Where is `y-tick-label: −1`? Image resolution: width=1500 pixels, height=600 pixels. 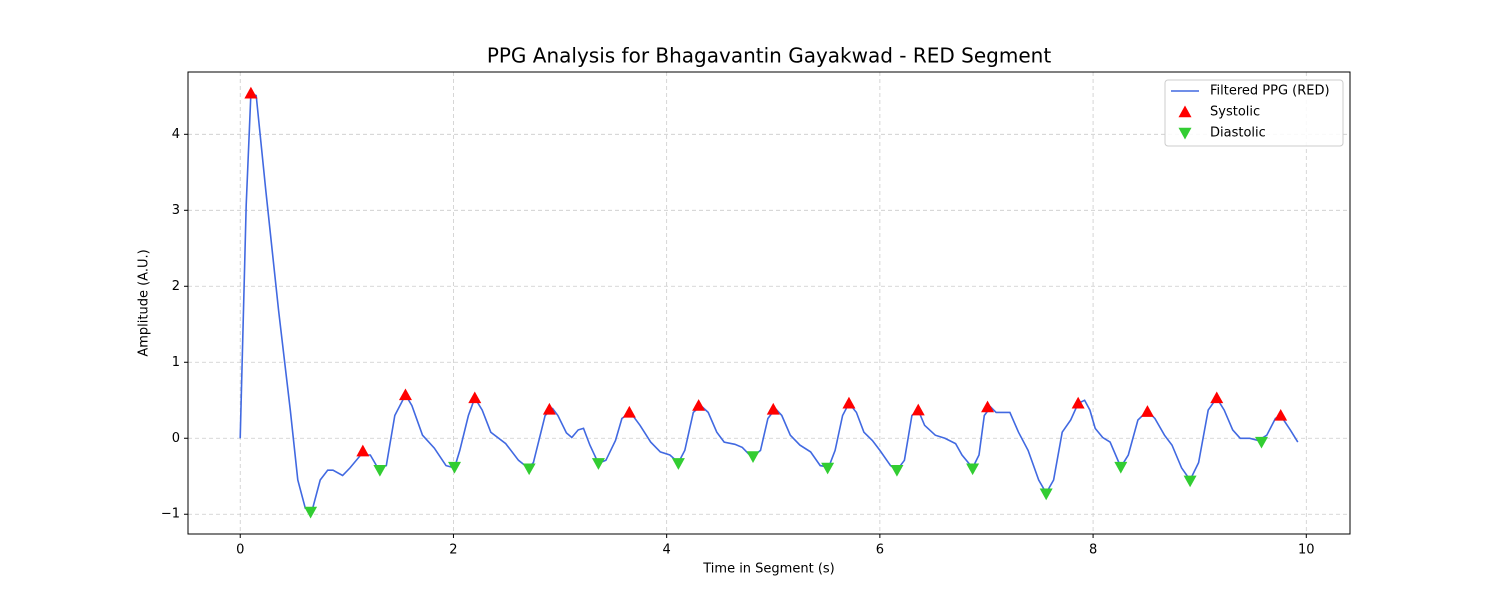
y-tick-label: −1 is located at coordinates (170, 514).